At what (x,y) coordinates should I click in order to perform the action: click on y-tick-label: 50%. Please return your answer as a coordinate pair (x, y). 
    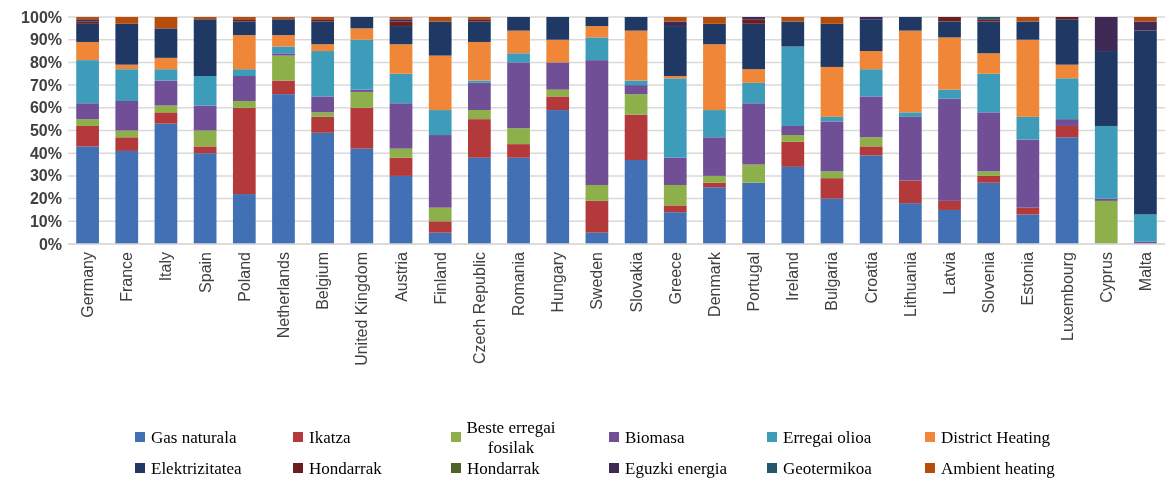
    Looking at the image, I should click on (45, 130).